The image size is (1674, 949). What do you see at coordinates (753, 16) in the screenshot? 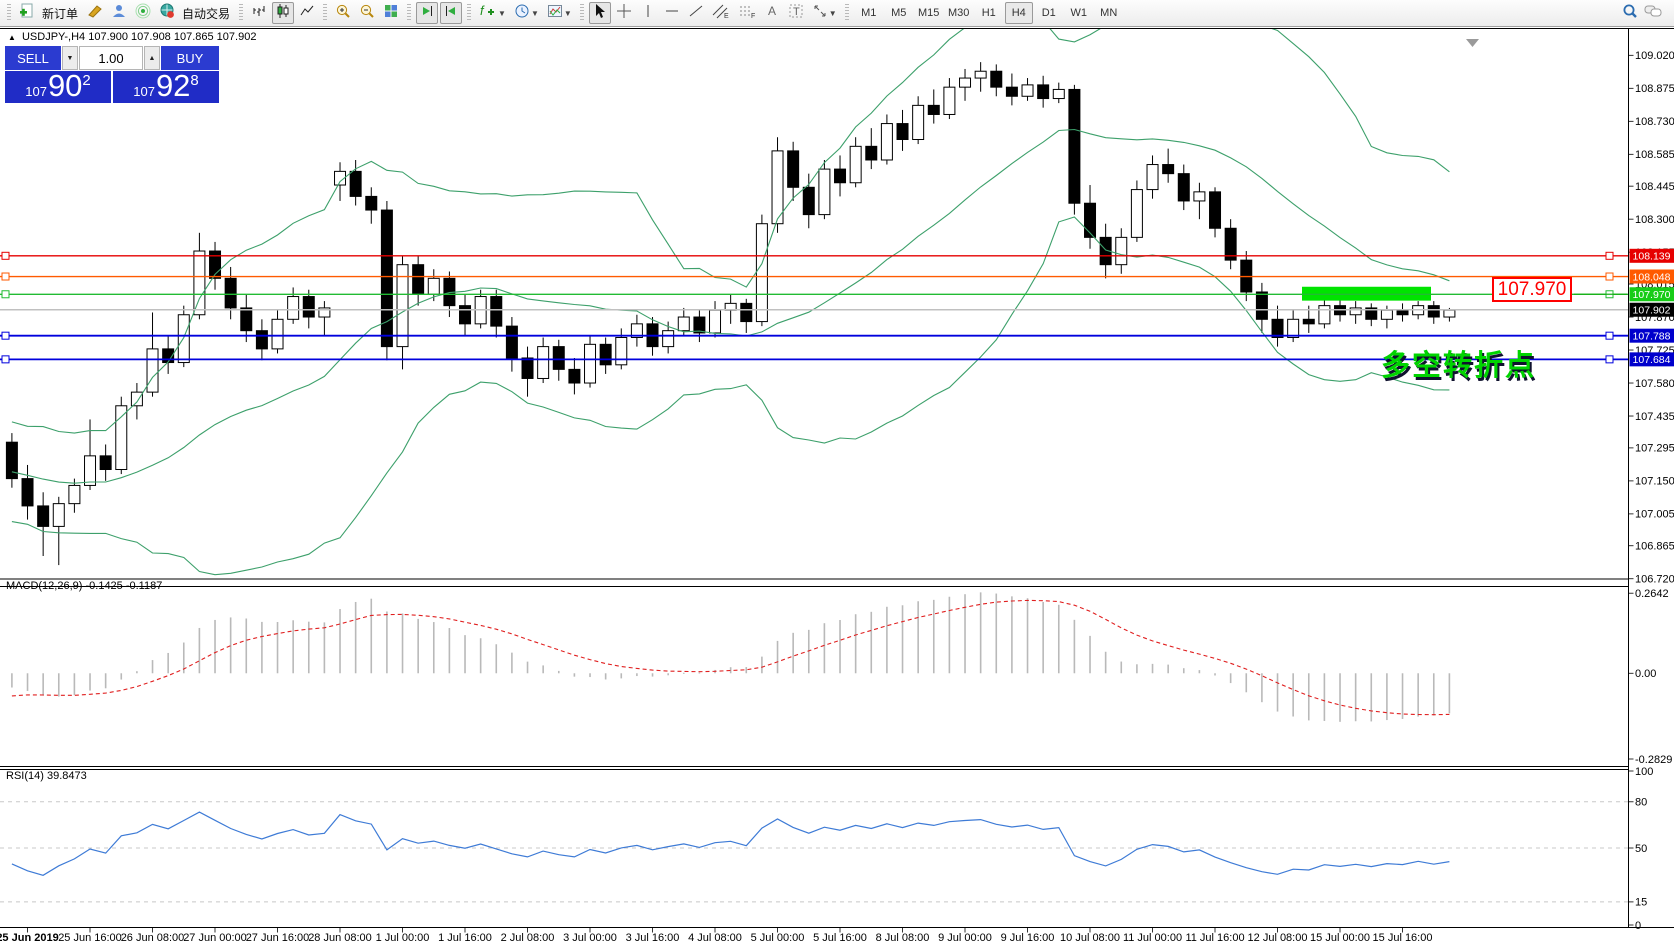
I see `svg-text: F` at bounding box center [753, 16].